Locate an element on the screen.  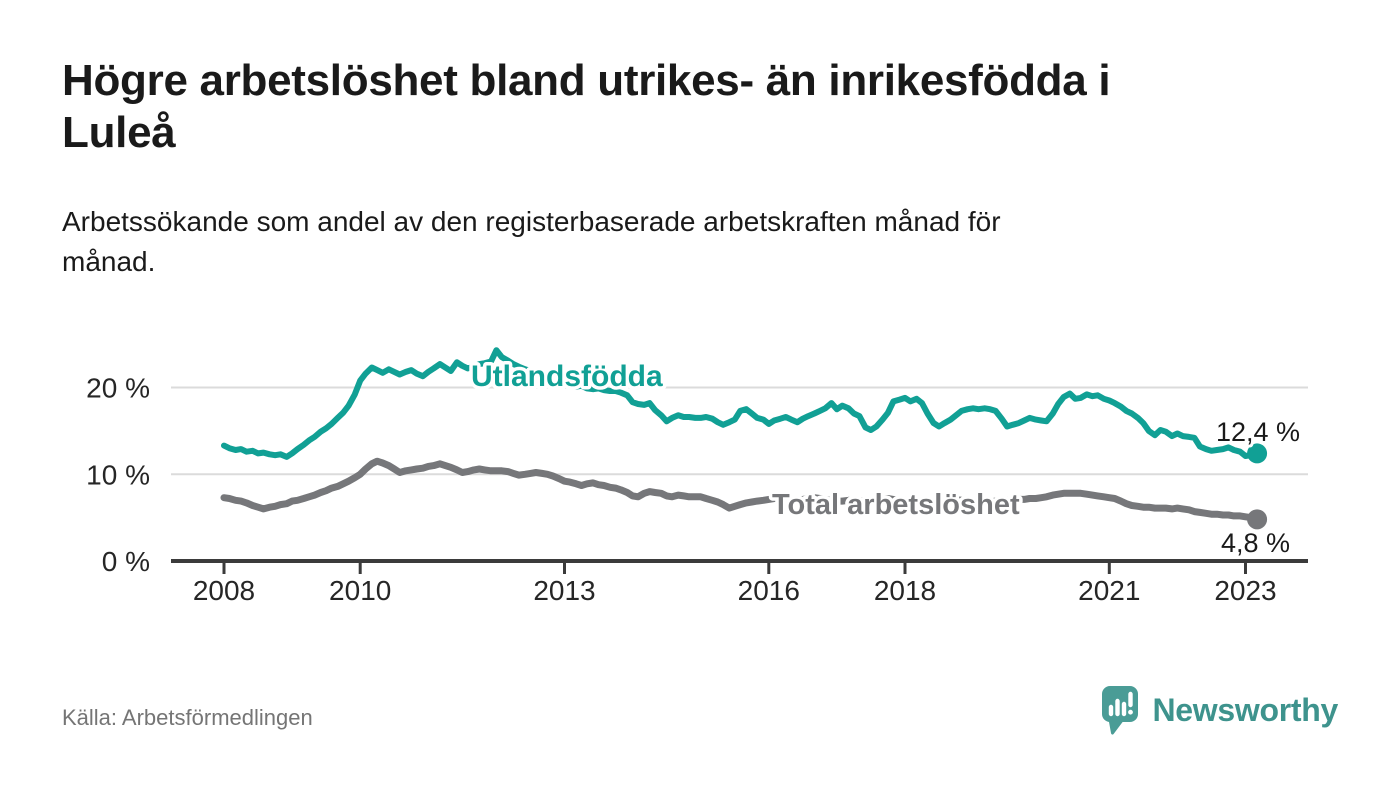
x-tick-label: 2018 is located at coordinates (905, 590).